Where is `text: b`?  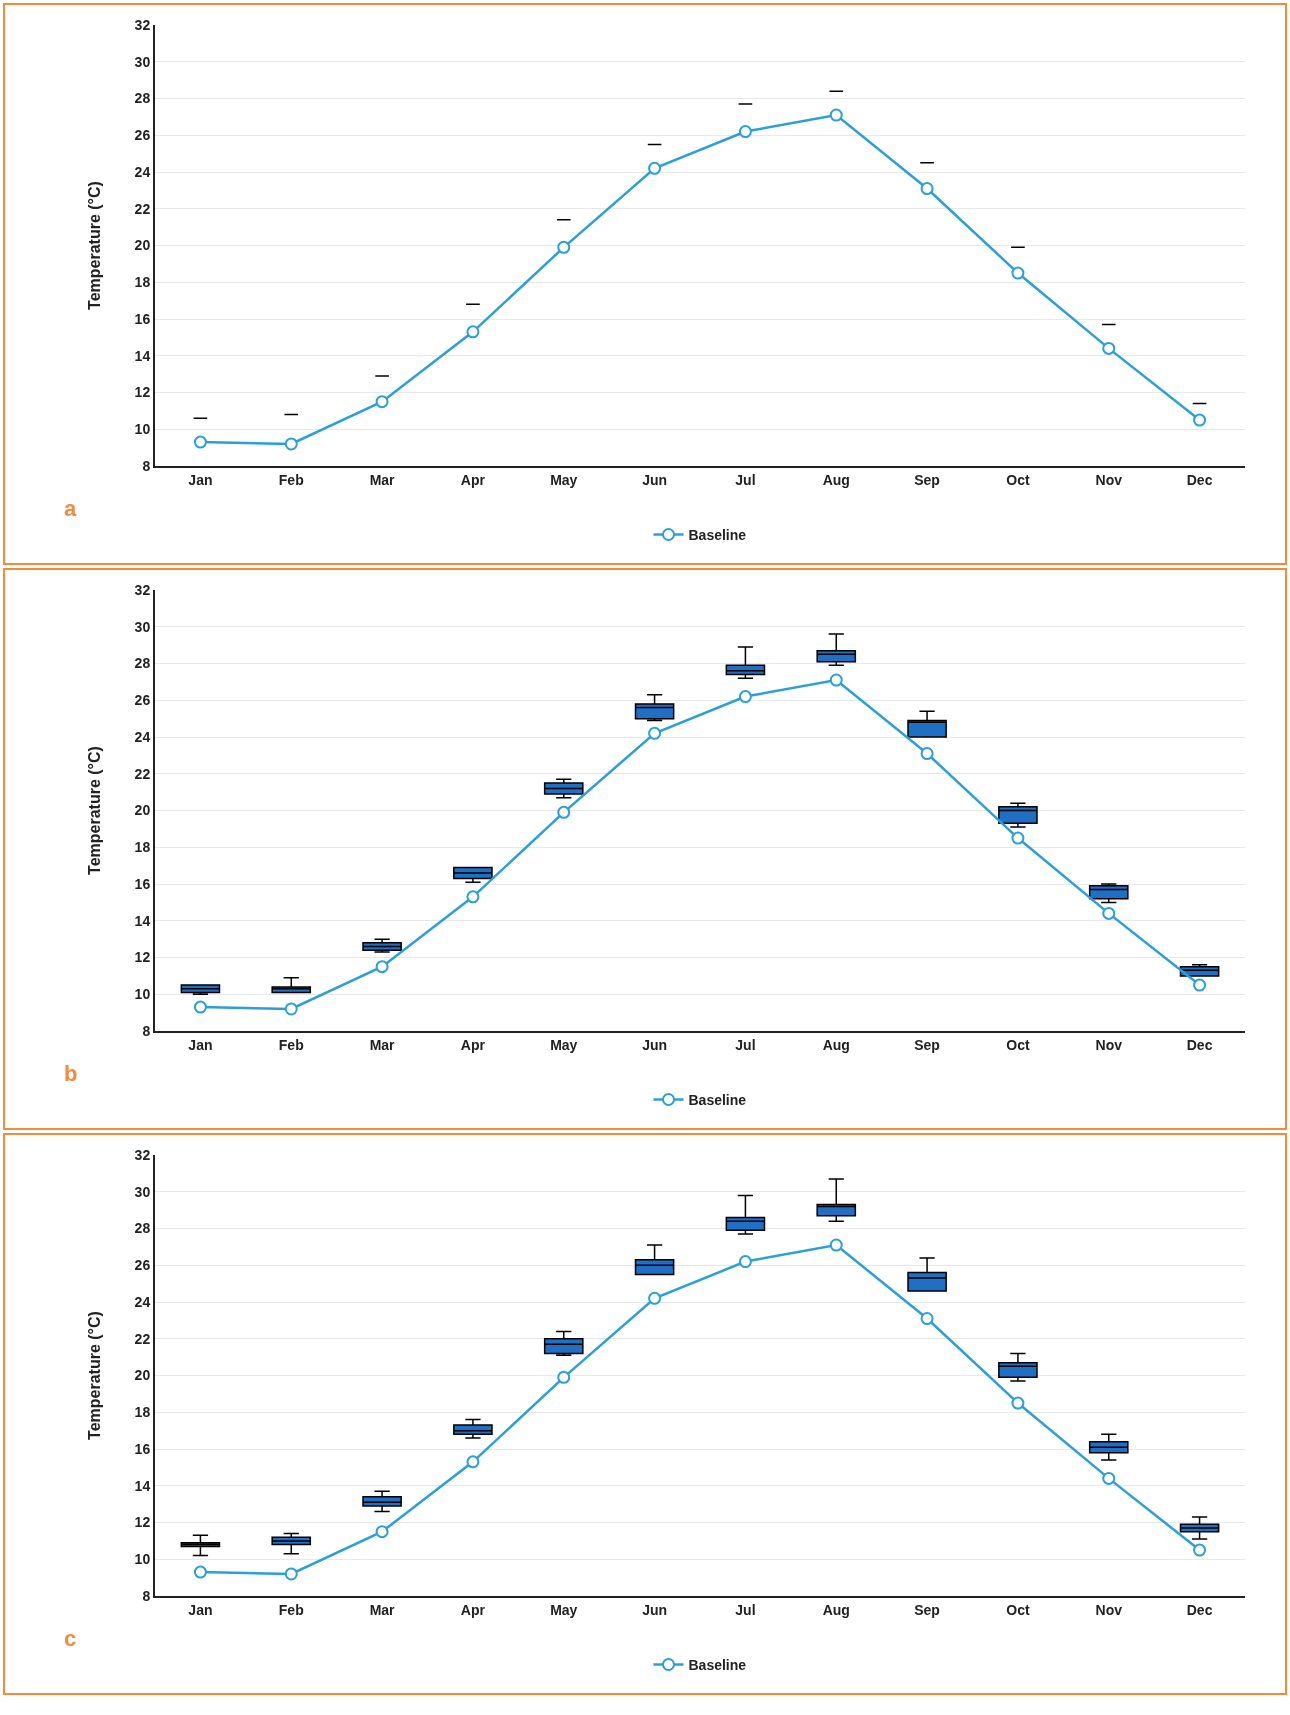 text: b is located at coordinates (71, 1073).